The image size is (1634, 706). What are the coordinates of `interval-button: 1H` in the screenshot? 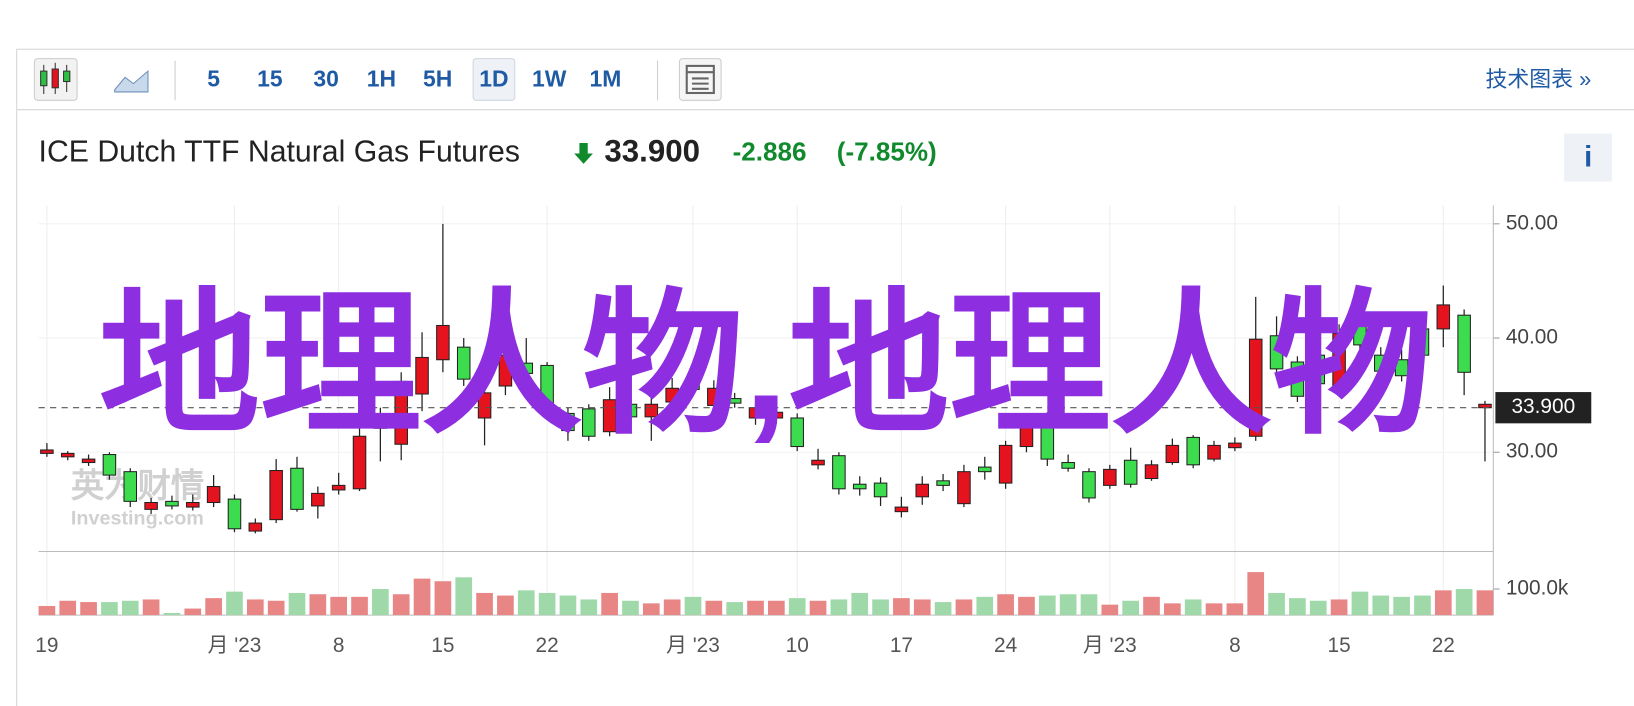 It's located at (381, 79).